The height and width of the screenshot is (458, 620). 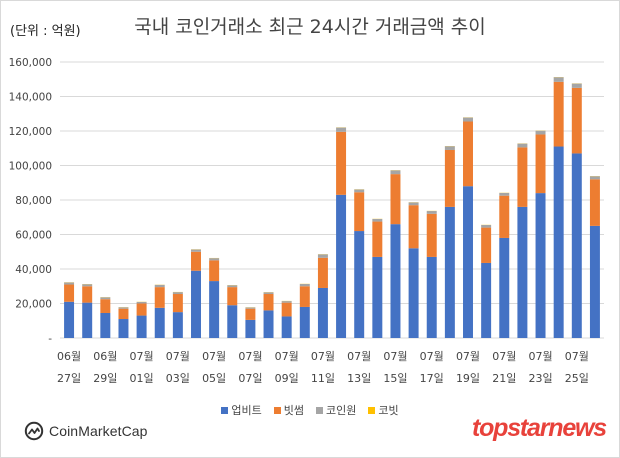 What do you see at coordinates (105, 378) in the screenshot?
I see `x-tick-label: 29일` at bounding box center [105, 378].